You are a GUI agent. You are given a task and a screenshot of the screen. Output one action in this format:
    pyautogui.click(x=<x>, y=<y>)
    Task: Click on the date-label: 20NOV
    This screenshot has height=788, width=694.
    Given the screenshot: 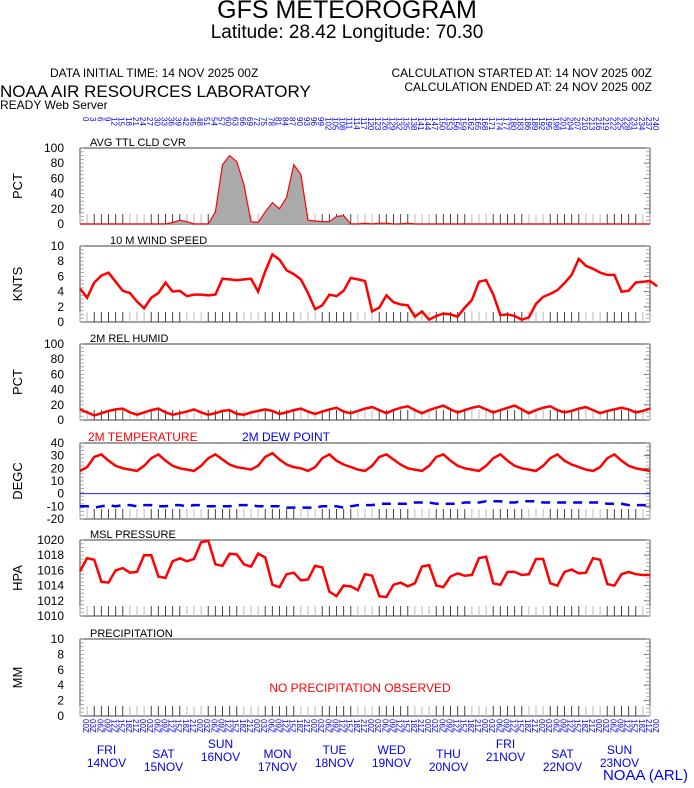 What is the action you would take?
    pyautogui.click(x=448, y=767)
    